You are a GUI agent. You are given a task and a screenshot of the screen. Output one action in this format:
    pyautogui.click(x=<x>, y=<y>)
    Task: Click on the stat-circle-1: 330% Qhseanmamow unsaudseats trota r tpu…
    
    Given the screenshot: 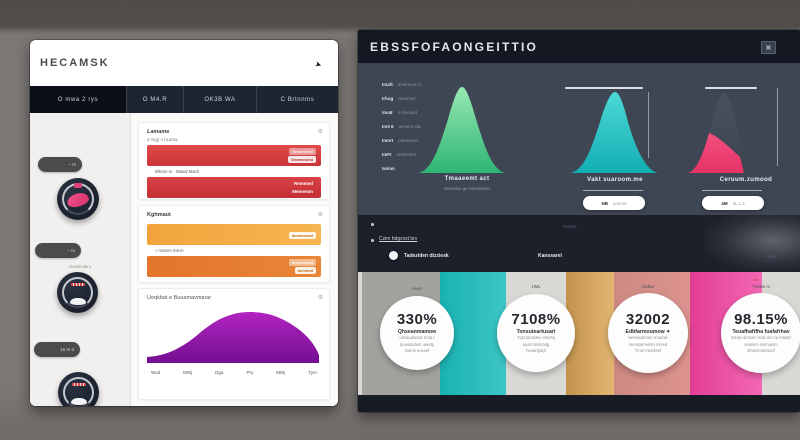 What is the action you would take?
    pyautogui.click(x=417, y=333)
    